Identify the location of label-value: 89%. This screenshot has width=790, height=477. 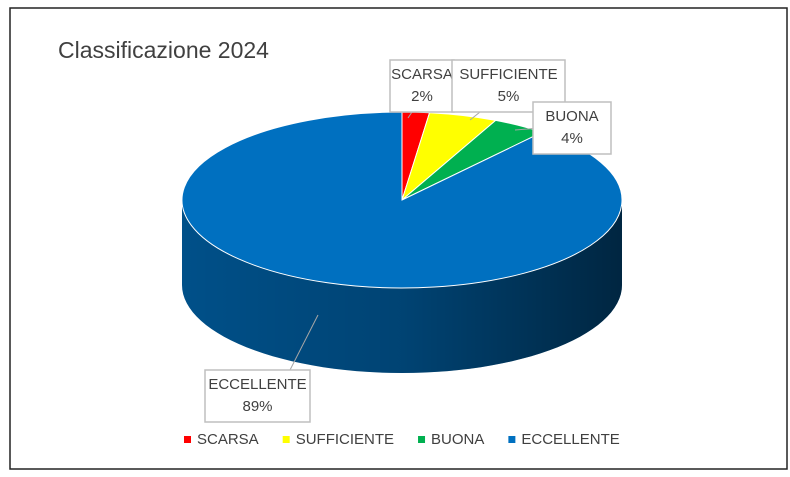
(257, 406).